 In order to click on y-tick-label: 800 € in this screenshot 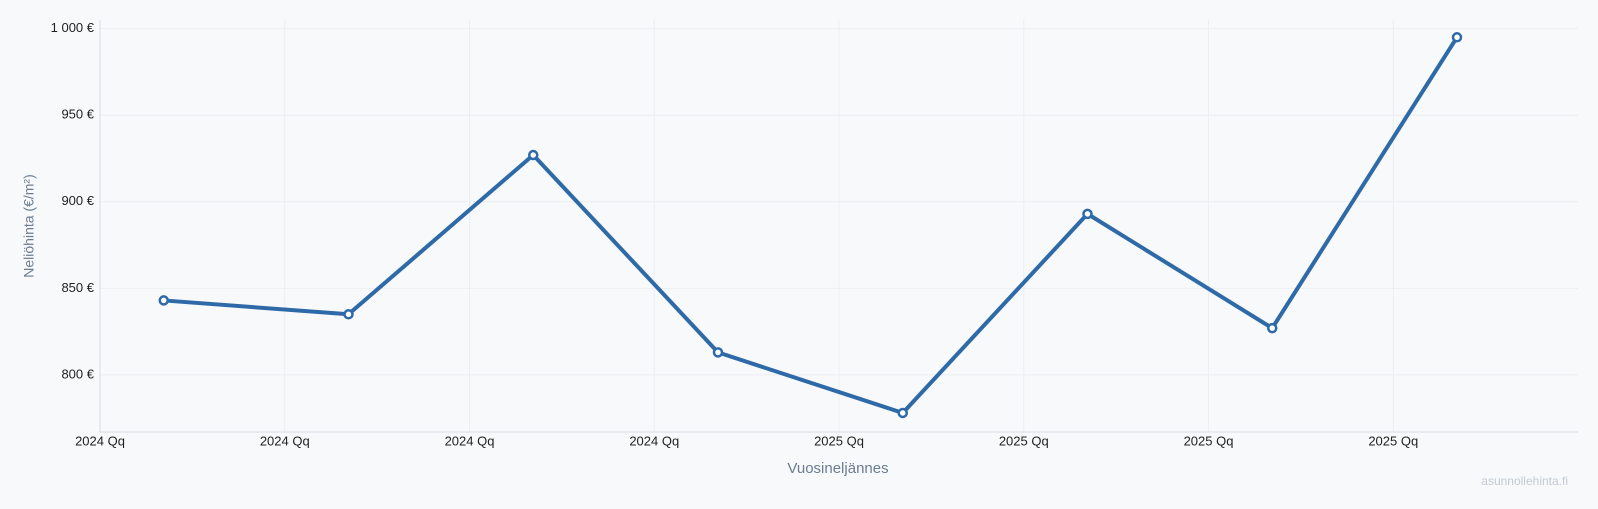, I will do `click(77, 373)`.